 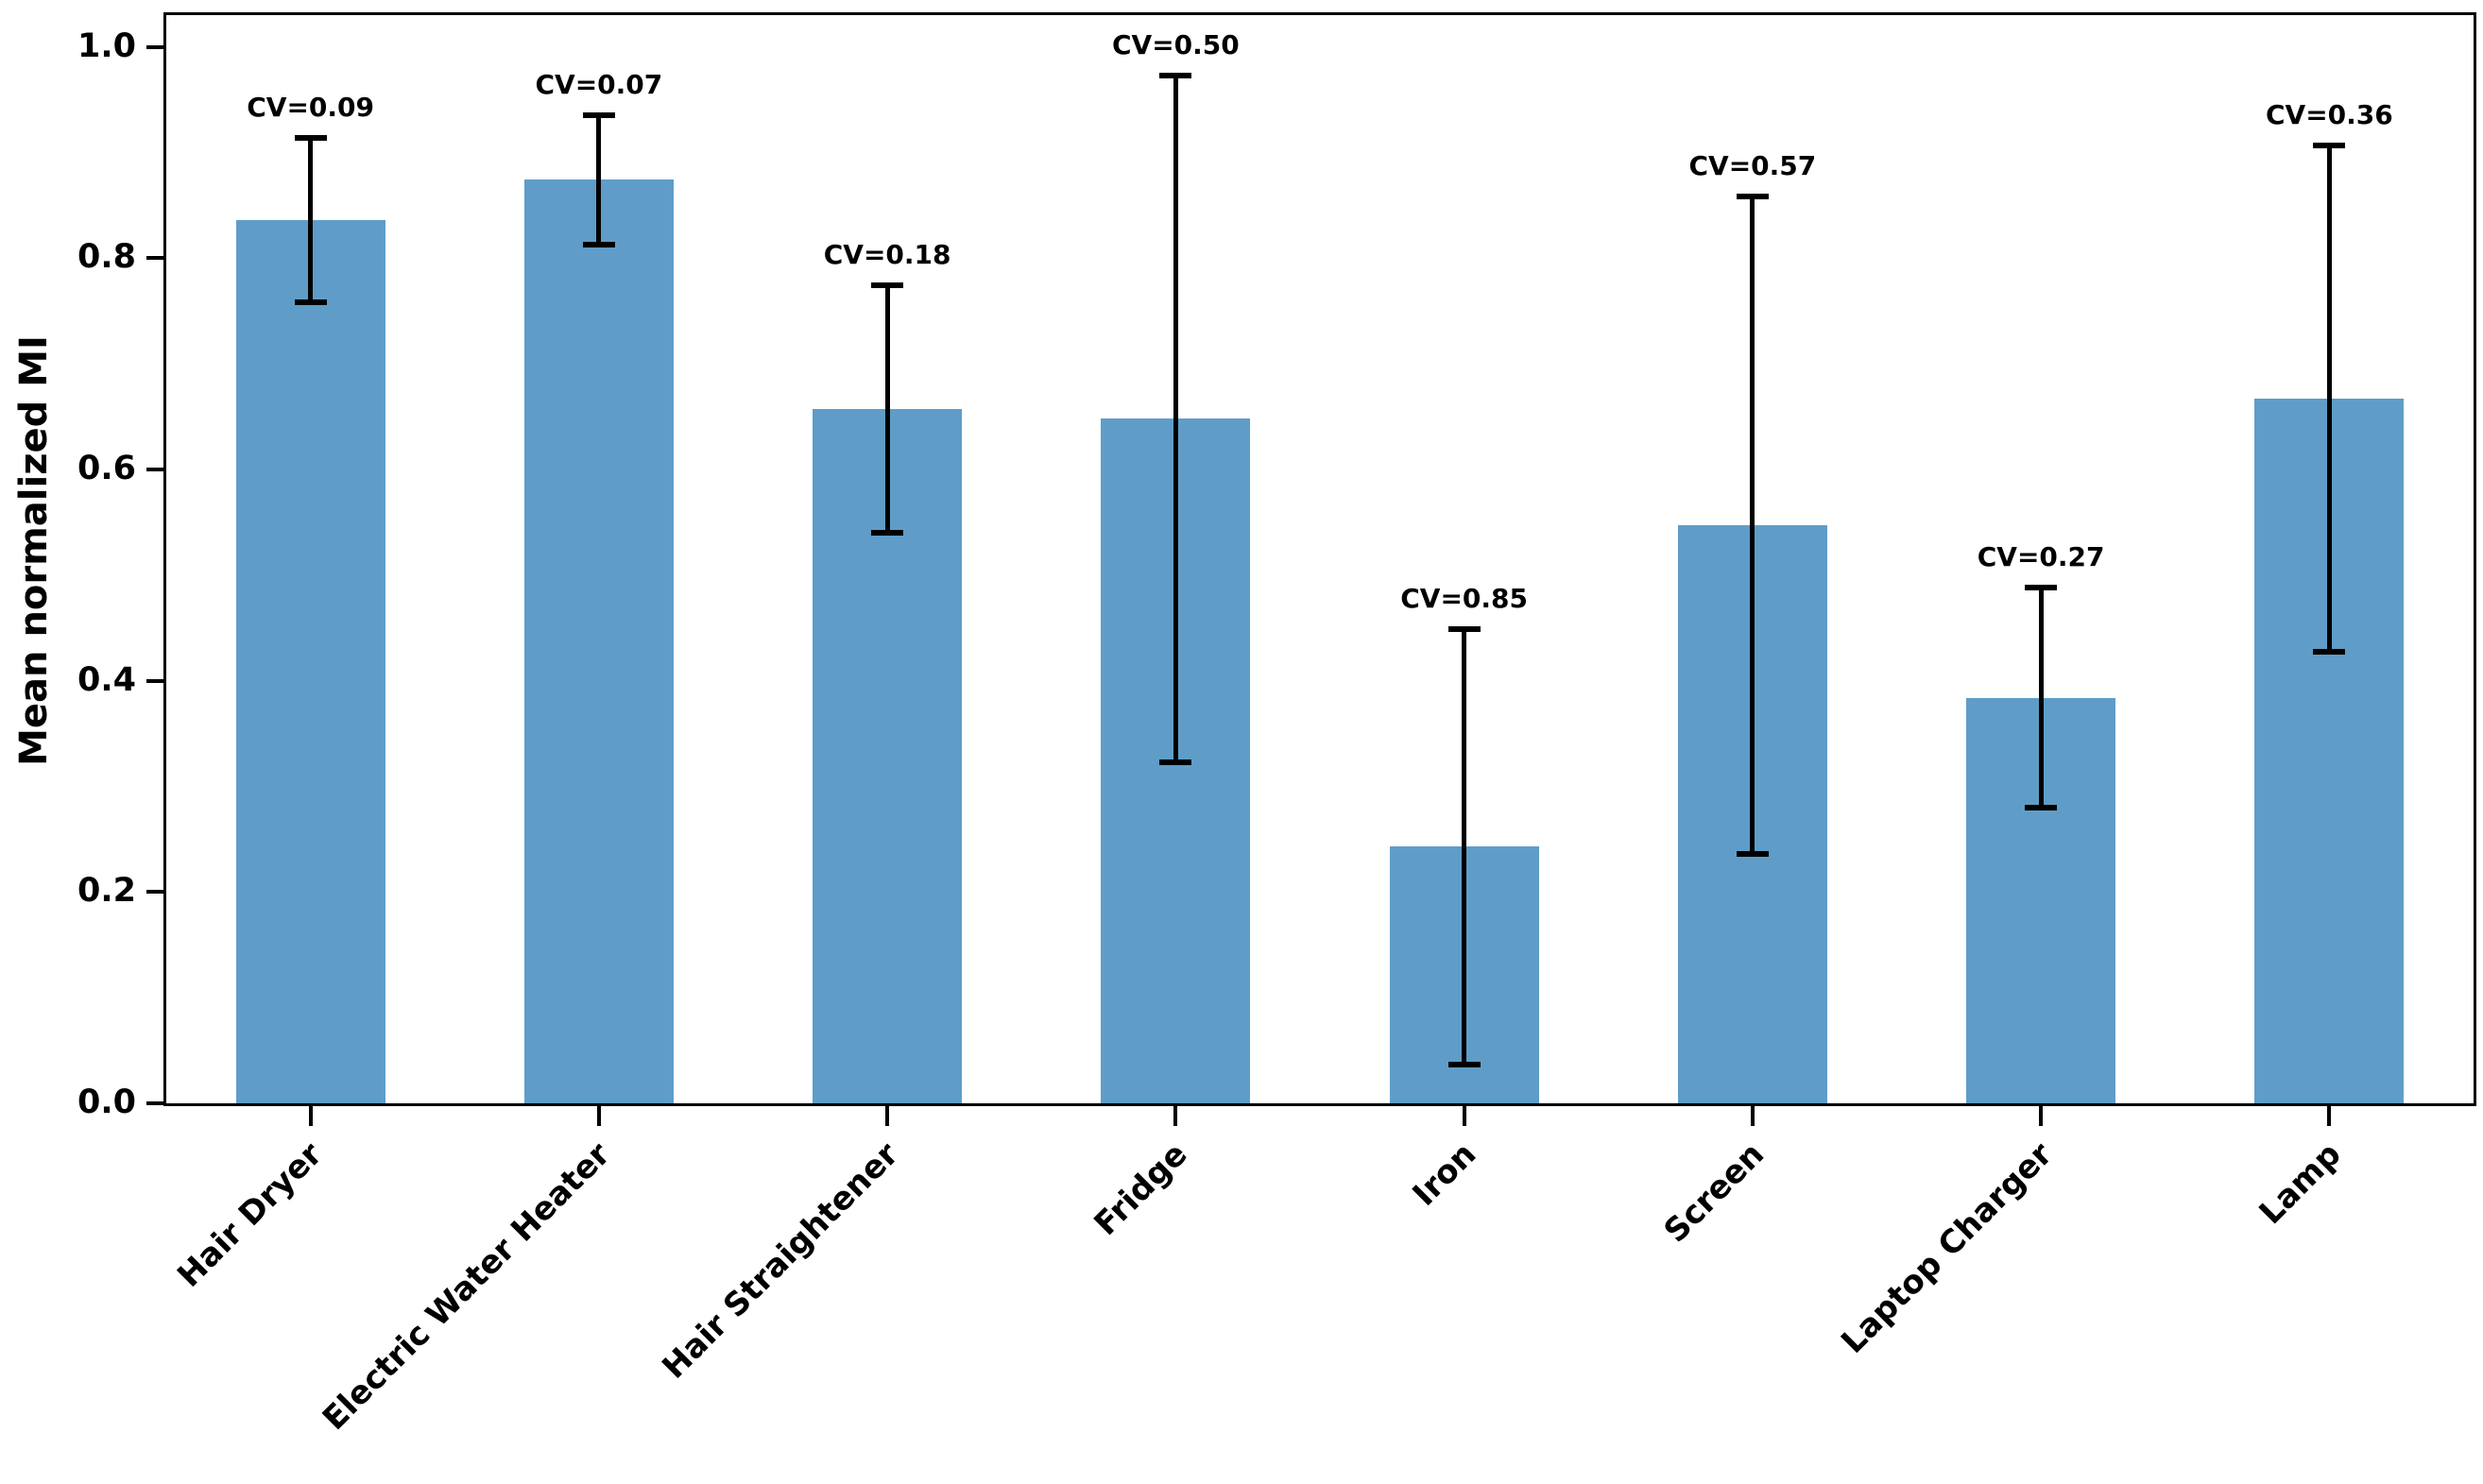 I want to click on y-tick-label: 0.0, so click(x=106, y=1102).